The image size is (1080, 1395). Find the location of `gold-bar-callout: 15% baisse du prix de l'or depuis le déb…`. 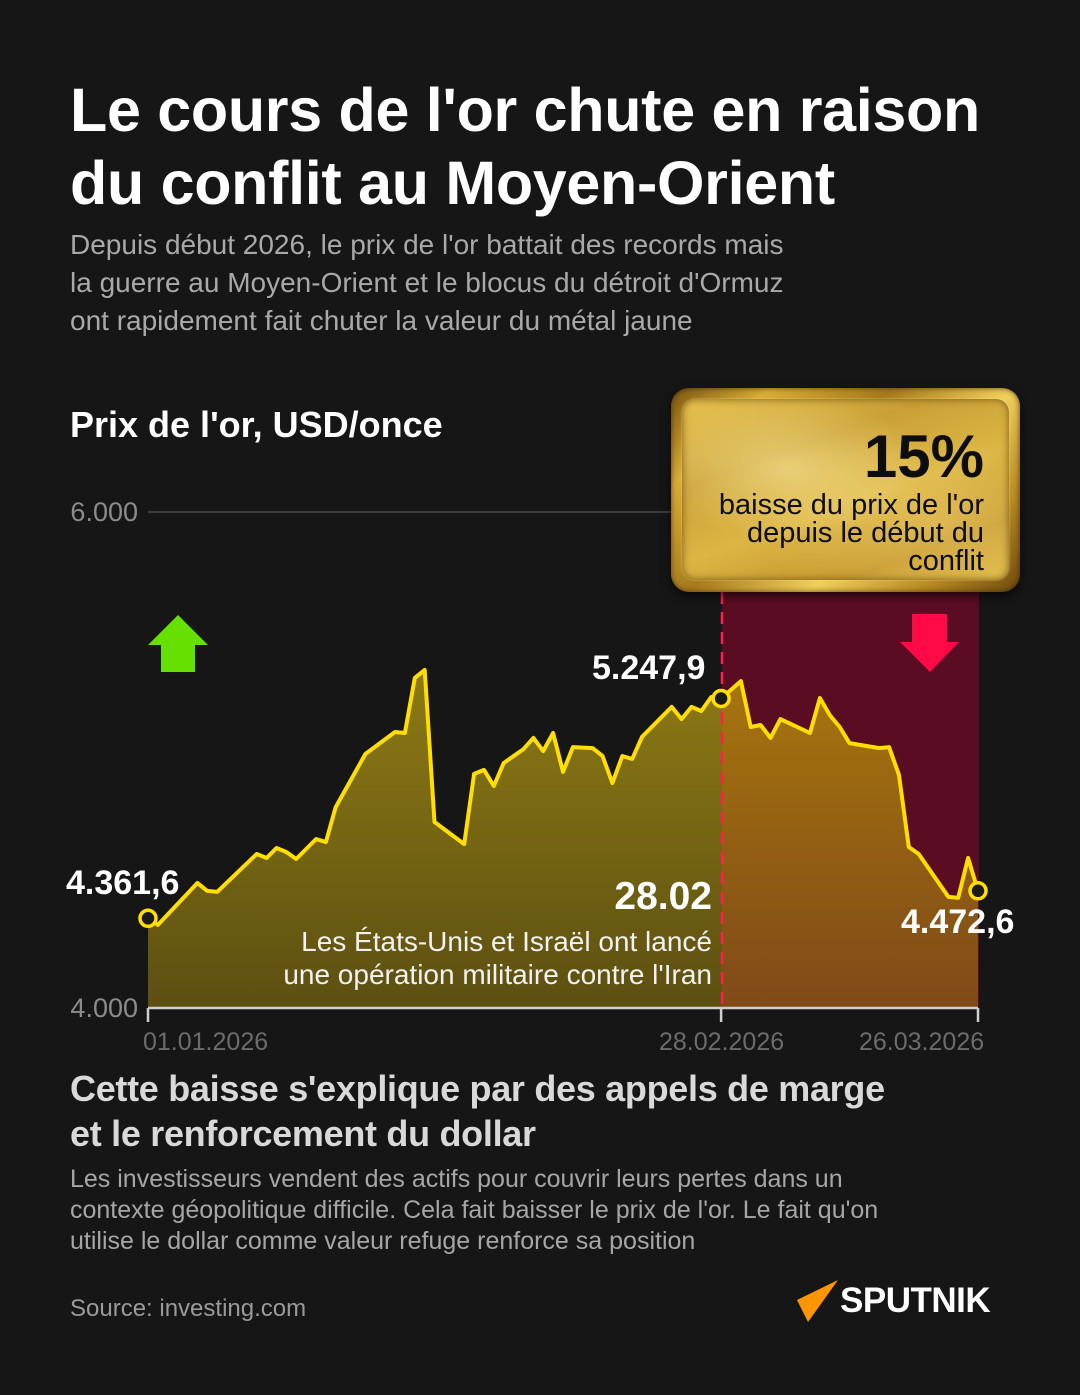

gold-bar-callout: 15% baisse du prix de l'or depuis le déb… is located at coordinates (845, 490).